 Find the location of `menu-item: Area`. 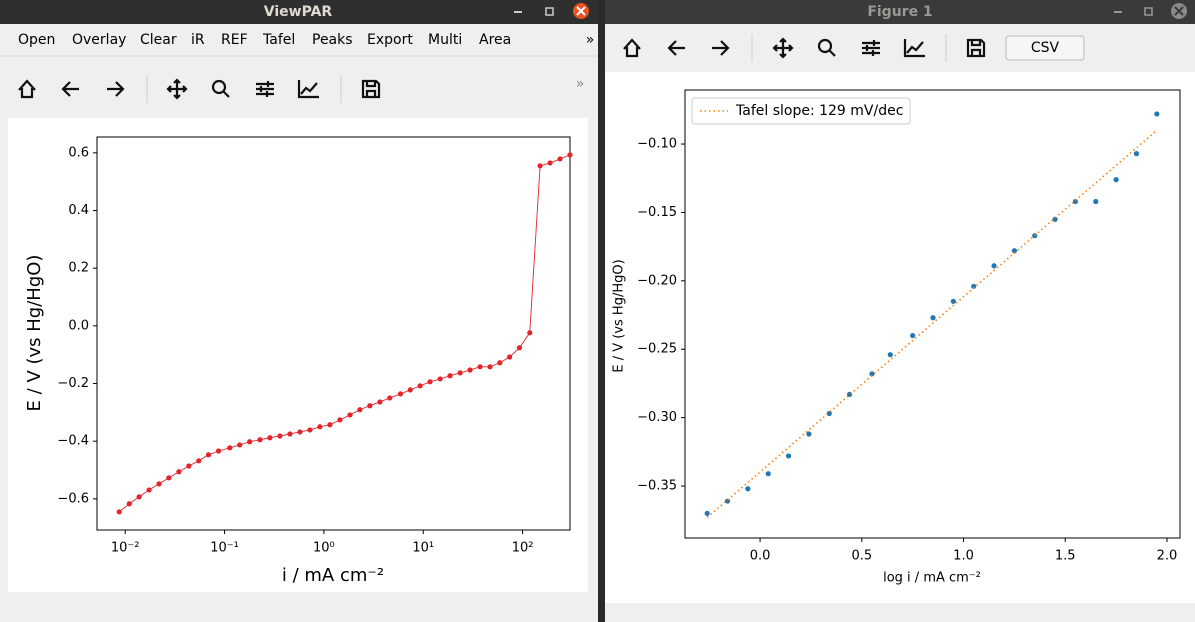

menu-item: Area is located at coordinates (495, 40).